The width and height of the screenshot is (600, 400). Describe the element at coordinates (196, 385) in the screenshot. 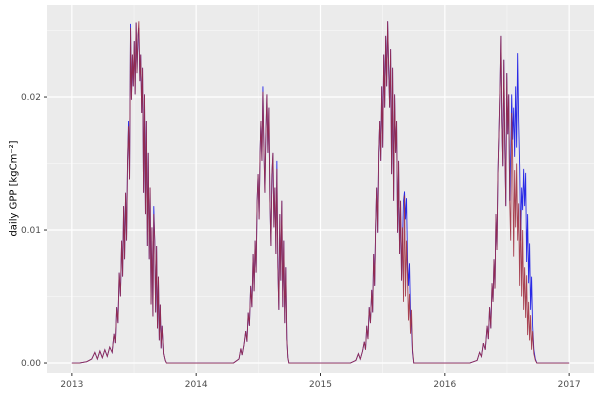

I see `x-tick-label-2014: 2014` at that location.